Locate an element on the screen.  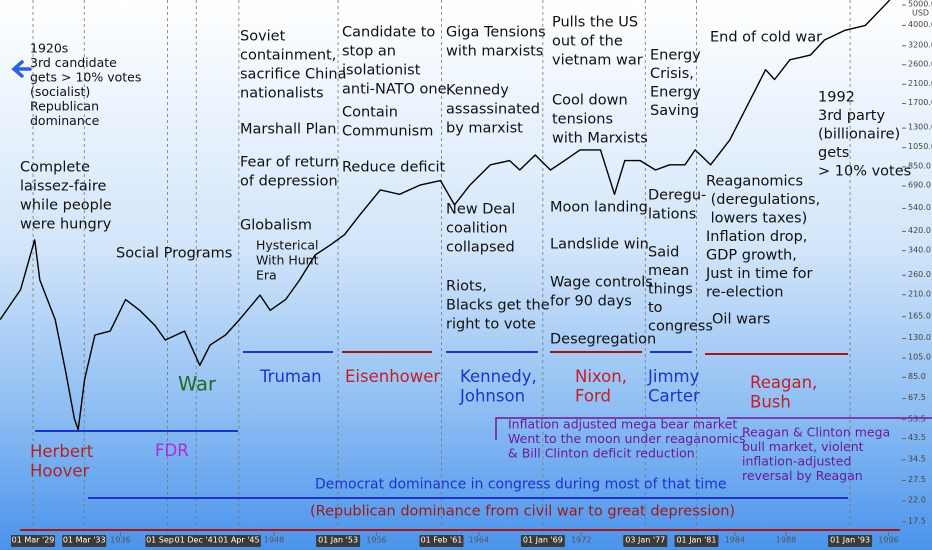
annotation: Ford is located at coordinates (593, 396).